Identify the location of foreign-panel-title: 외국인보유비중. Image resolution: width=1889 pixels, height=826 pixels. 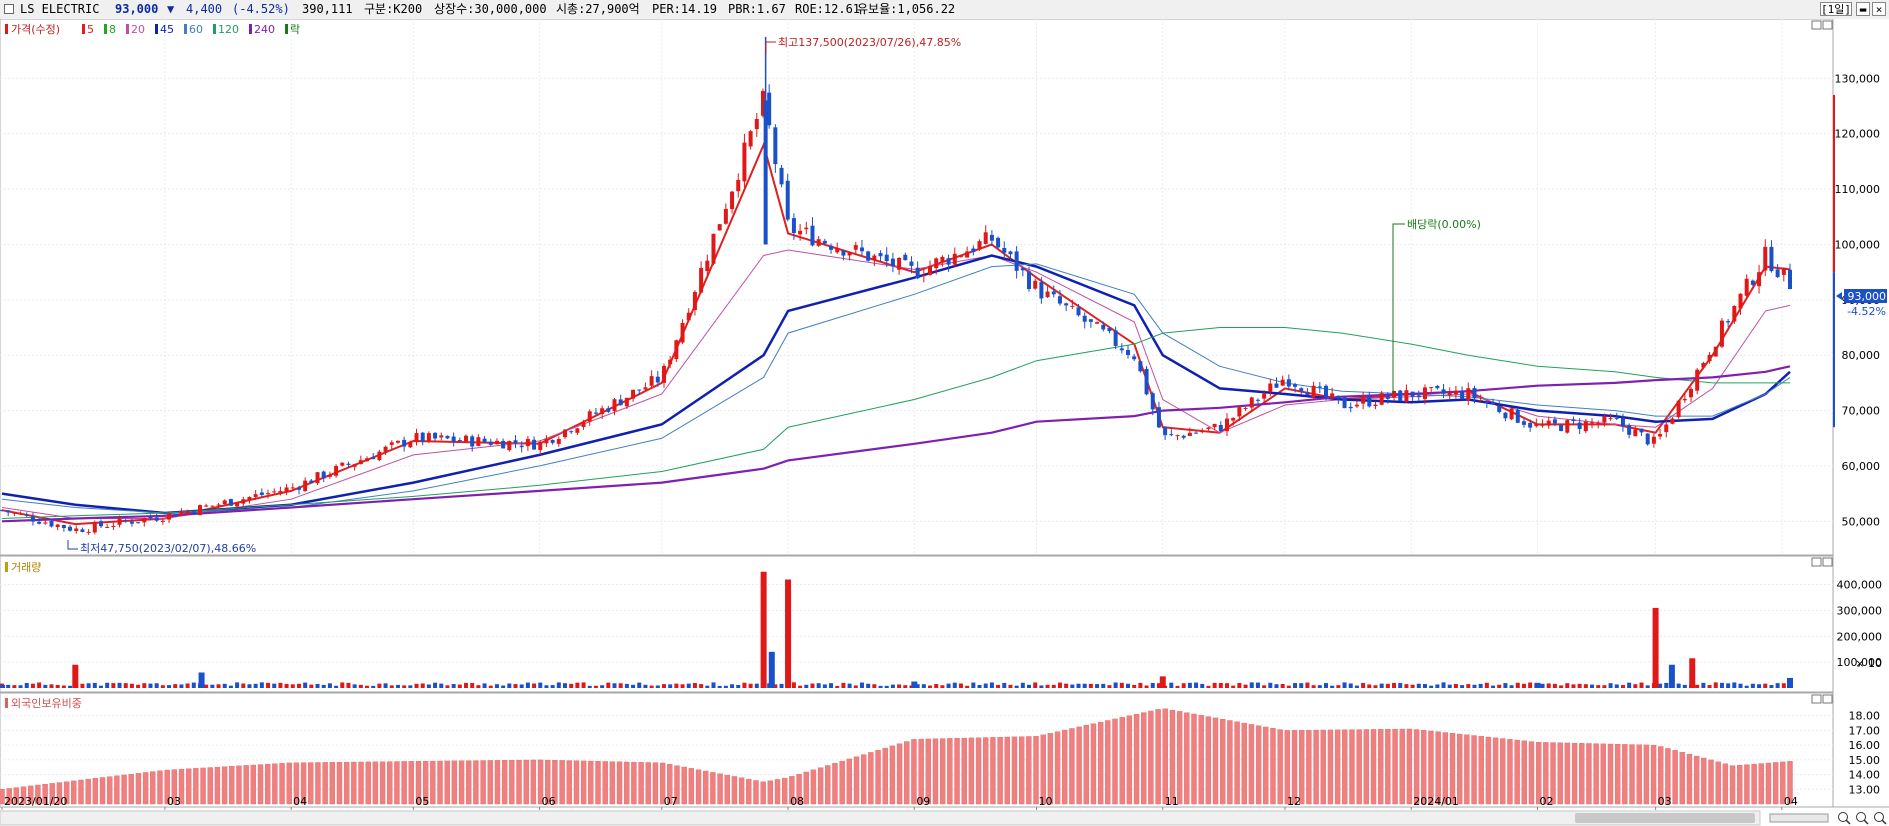
(46, 703).